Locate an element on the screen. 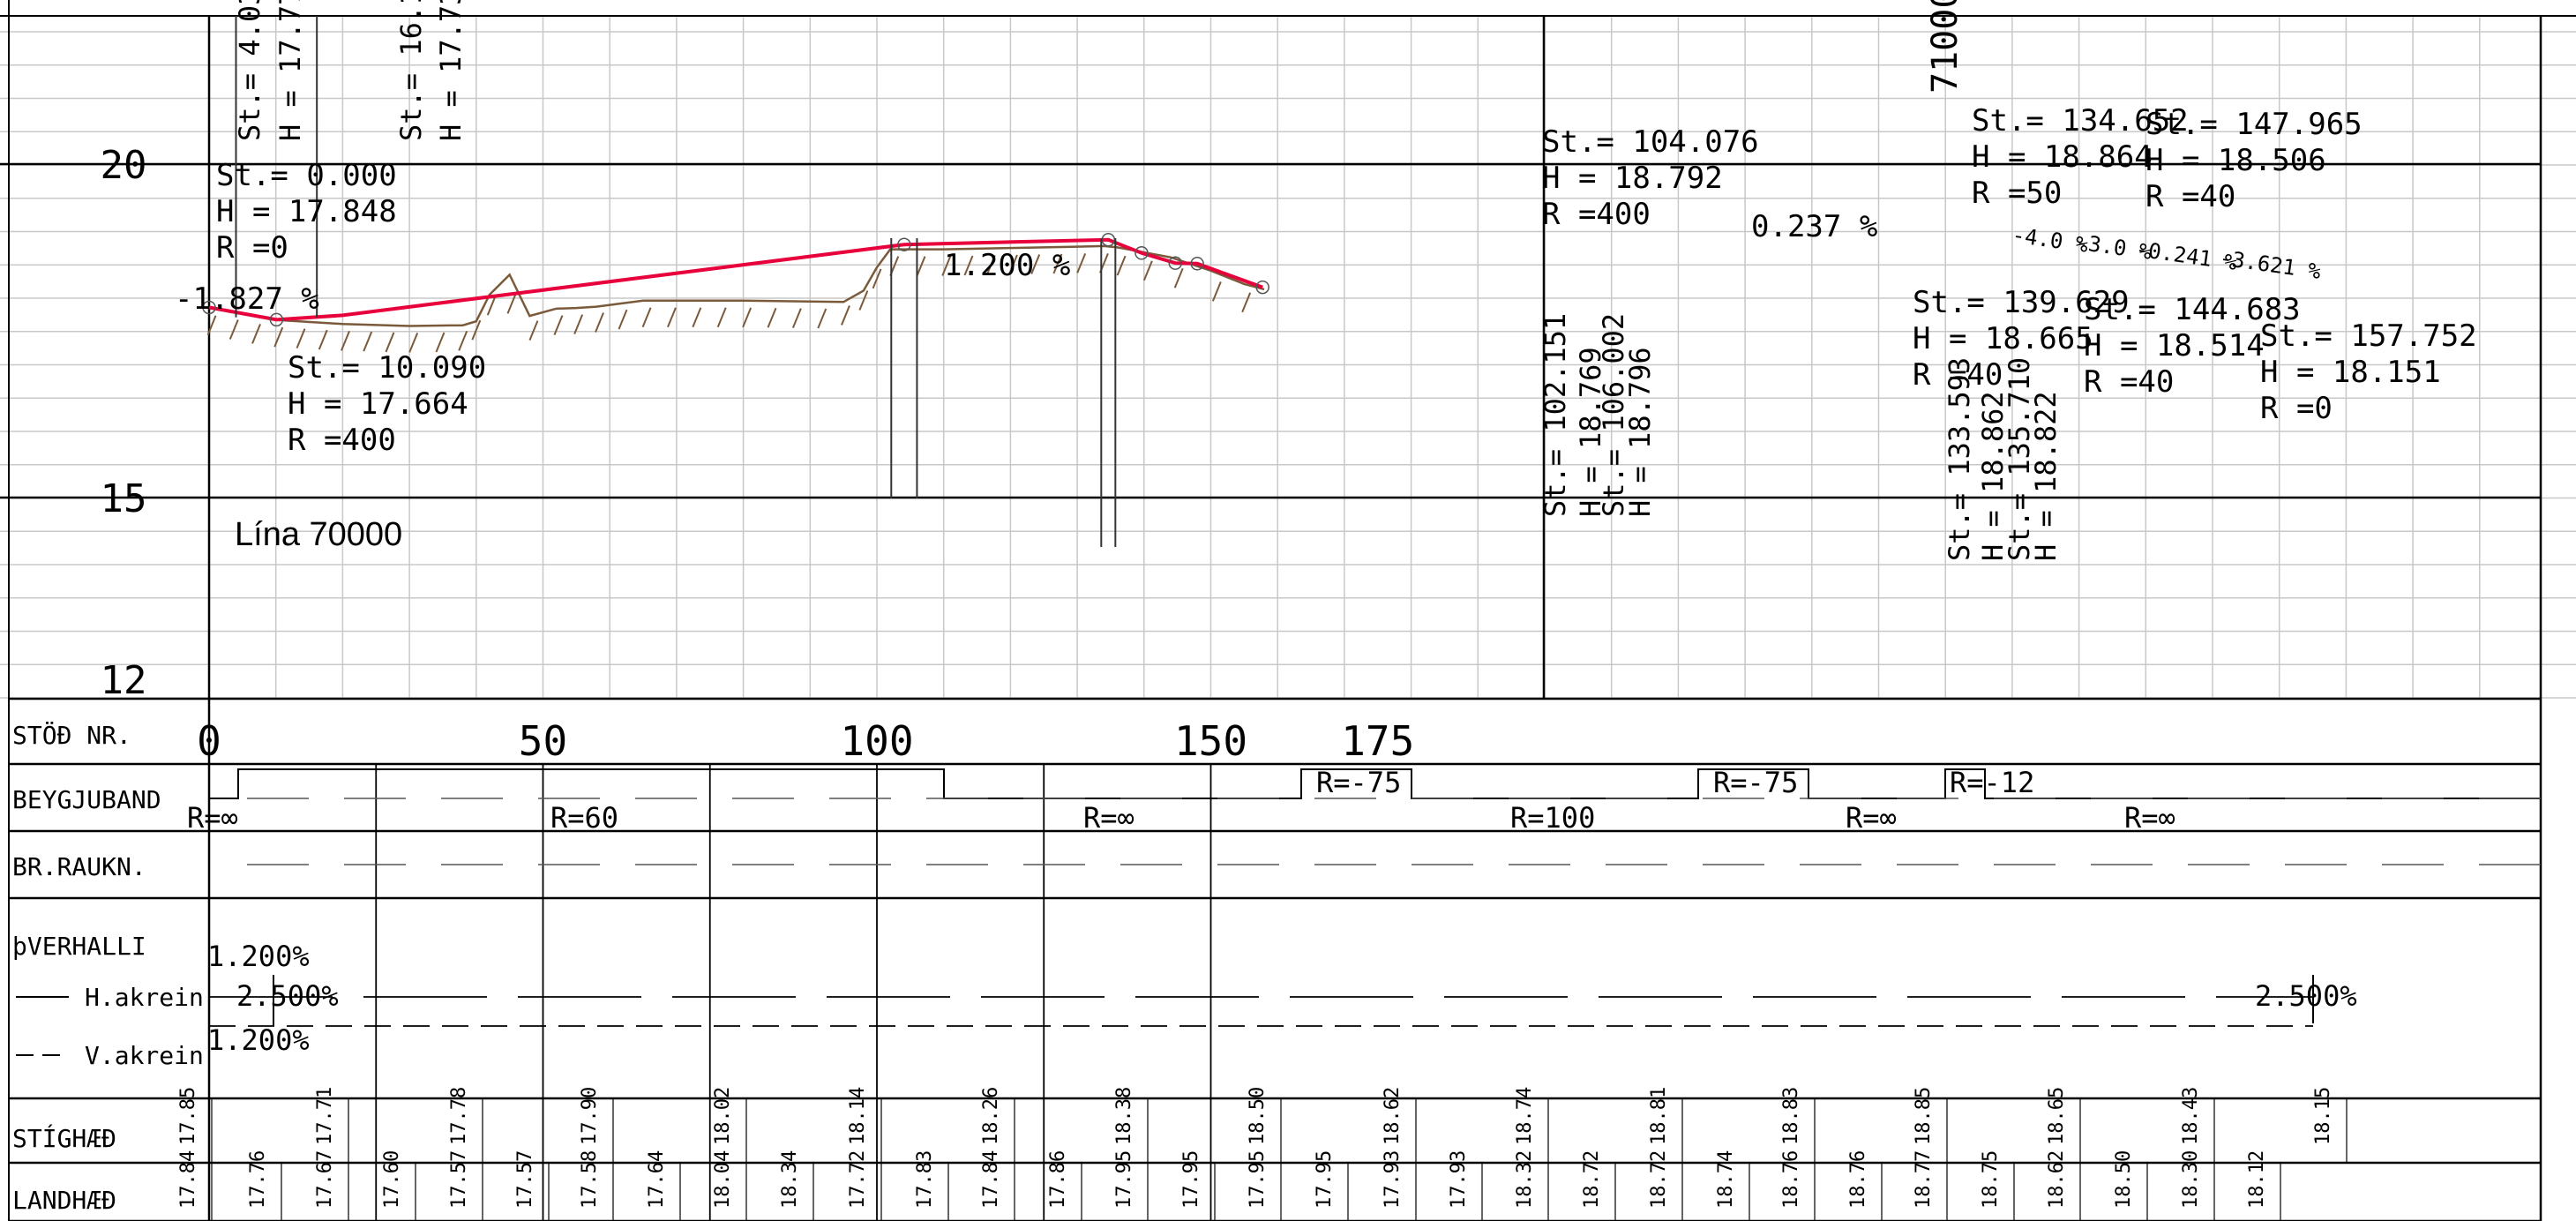 The height and width of the screenshot is (1221, 2576). landhaed-value: 18.76 is located at coordinates (1858, 1179).